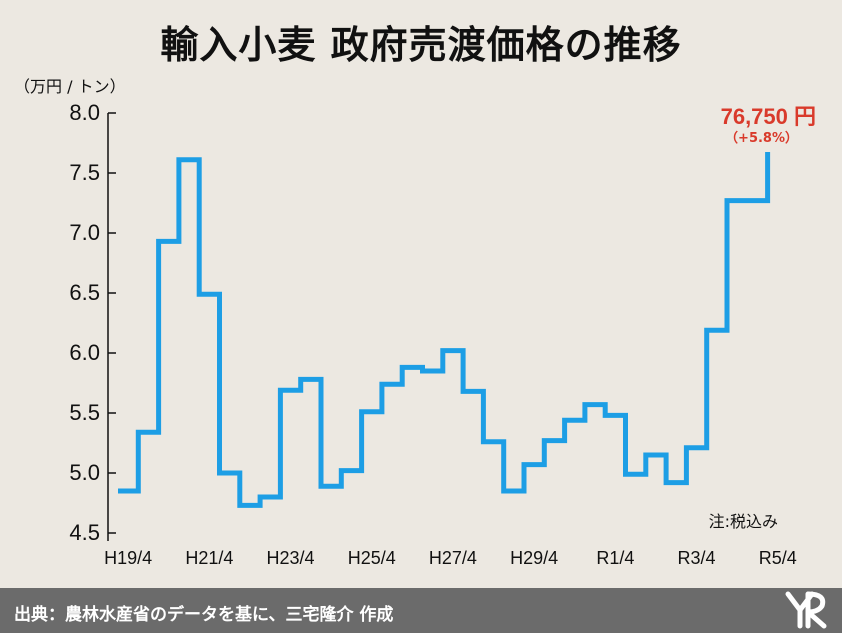 The image size is (842, 633). Describe the element at coordinates (84, 292) in the screenshot. I see `y-tick-label: 6.5` at that location.